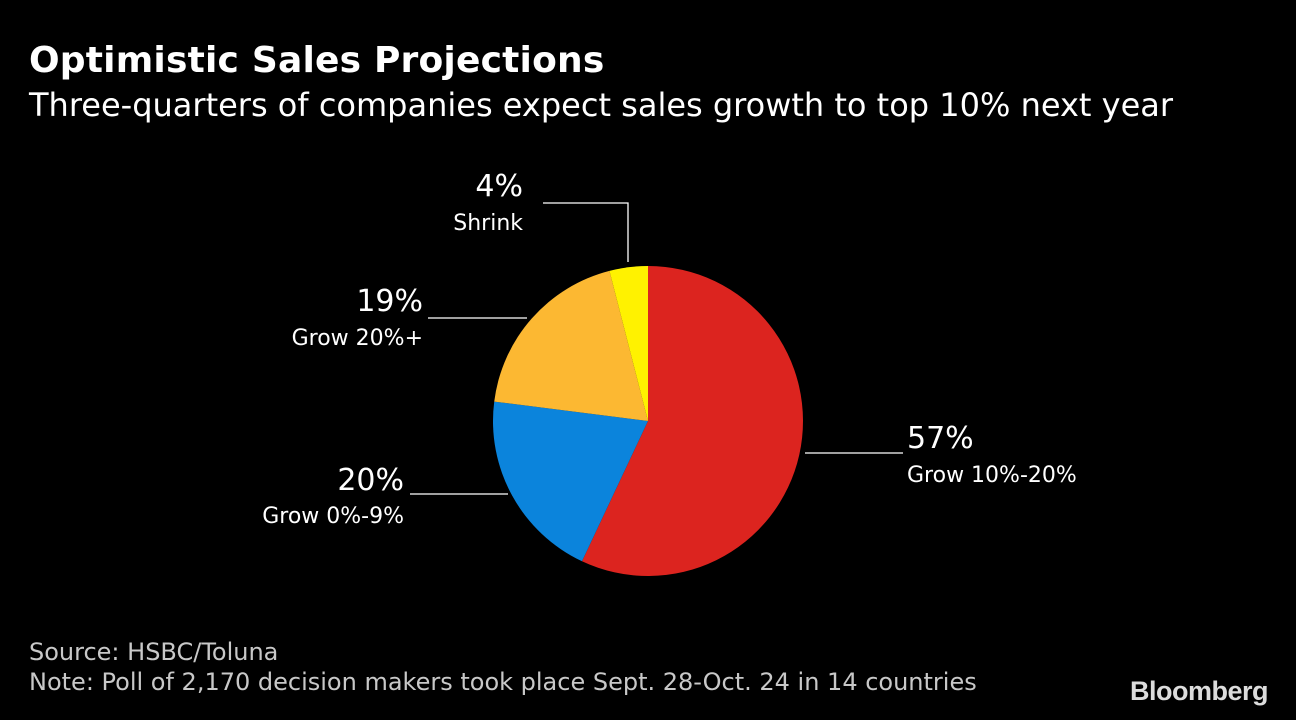 The height and width of the screenshot is (720, 1296). What do you see at coordinates (499, 186) in the screenshot?
I see `slice-value-label: 4%` at bounding box center [499, 186].